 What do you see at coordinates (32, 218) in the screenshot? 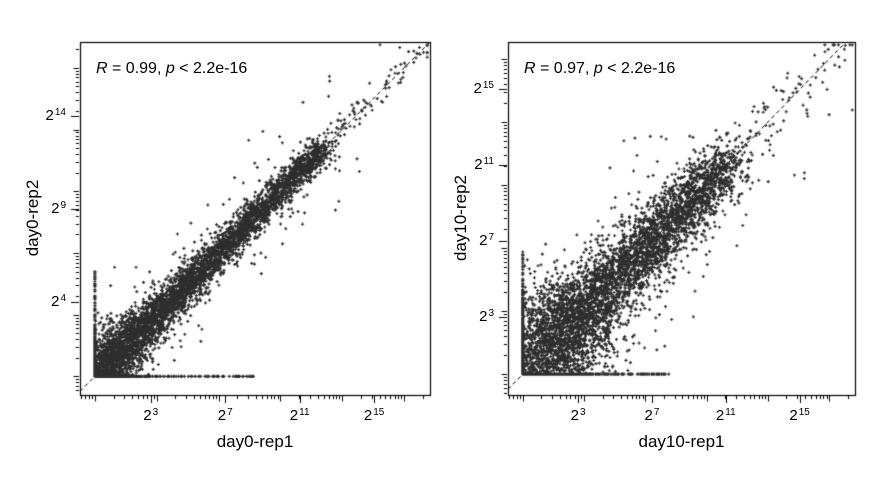
I see `y-axis-title-left: day0-rep2` at bounding box center [32, 218].